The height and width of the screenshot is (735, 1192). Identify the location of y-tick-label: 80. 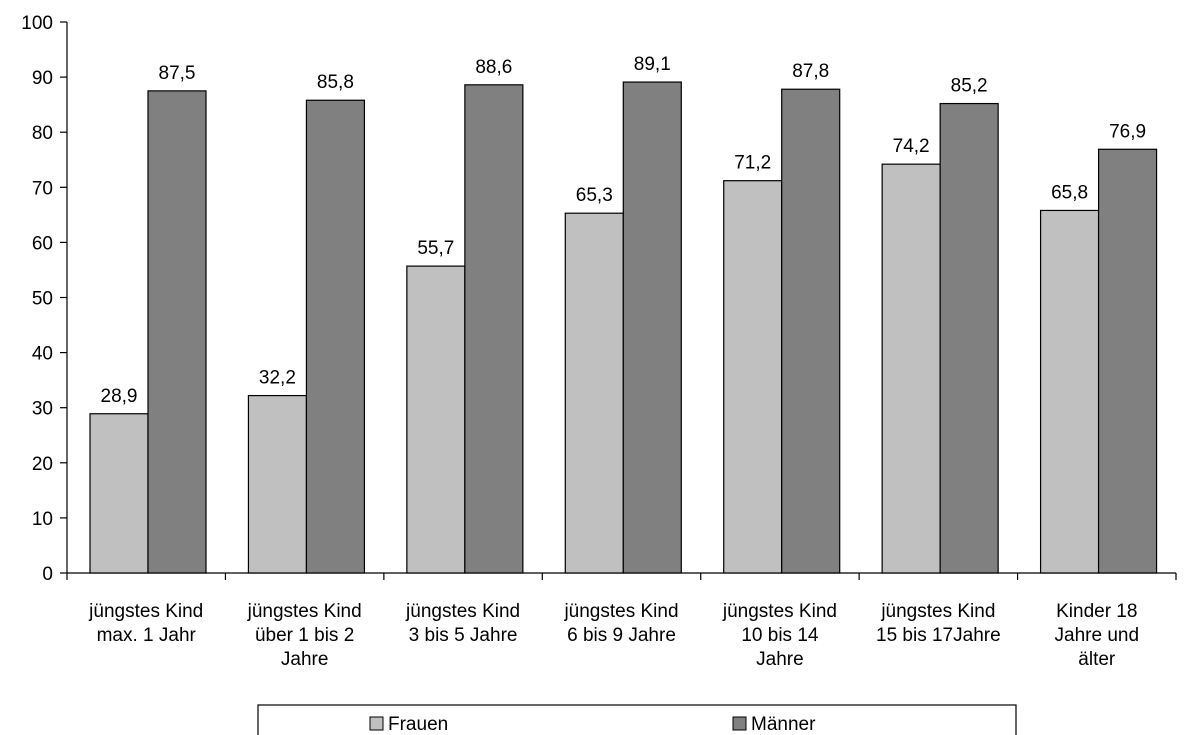
(42, 133).